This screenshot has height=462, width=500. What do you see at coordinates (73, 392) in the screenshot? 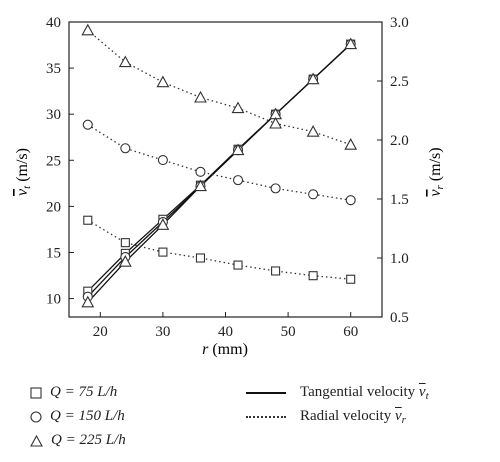
I see `legend-item-q75: Q = 75 L/h` at bounding box center [73, 392].